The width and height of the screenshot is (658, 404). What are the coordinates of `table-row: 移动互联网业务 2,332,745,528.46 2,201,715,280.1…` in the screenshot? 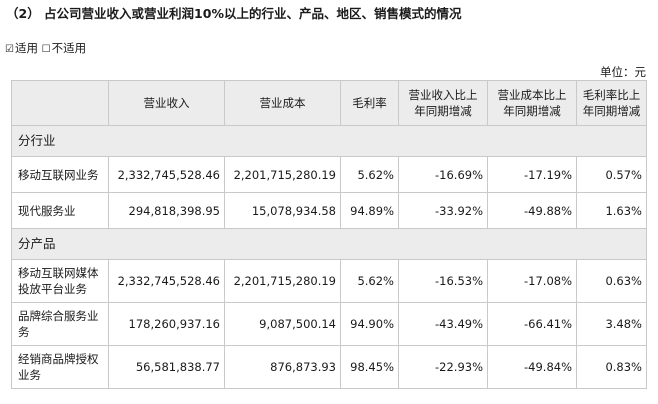 It's located at (329, 174).